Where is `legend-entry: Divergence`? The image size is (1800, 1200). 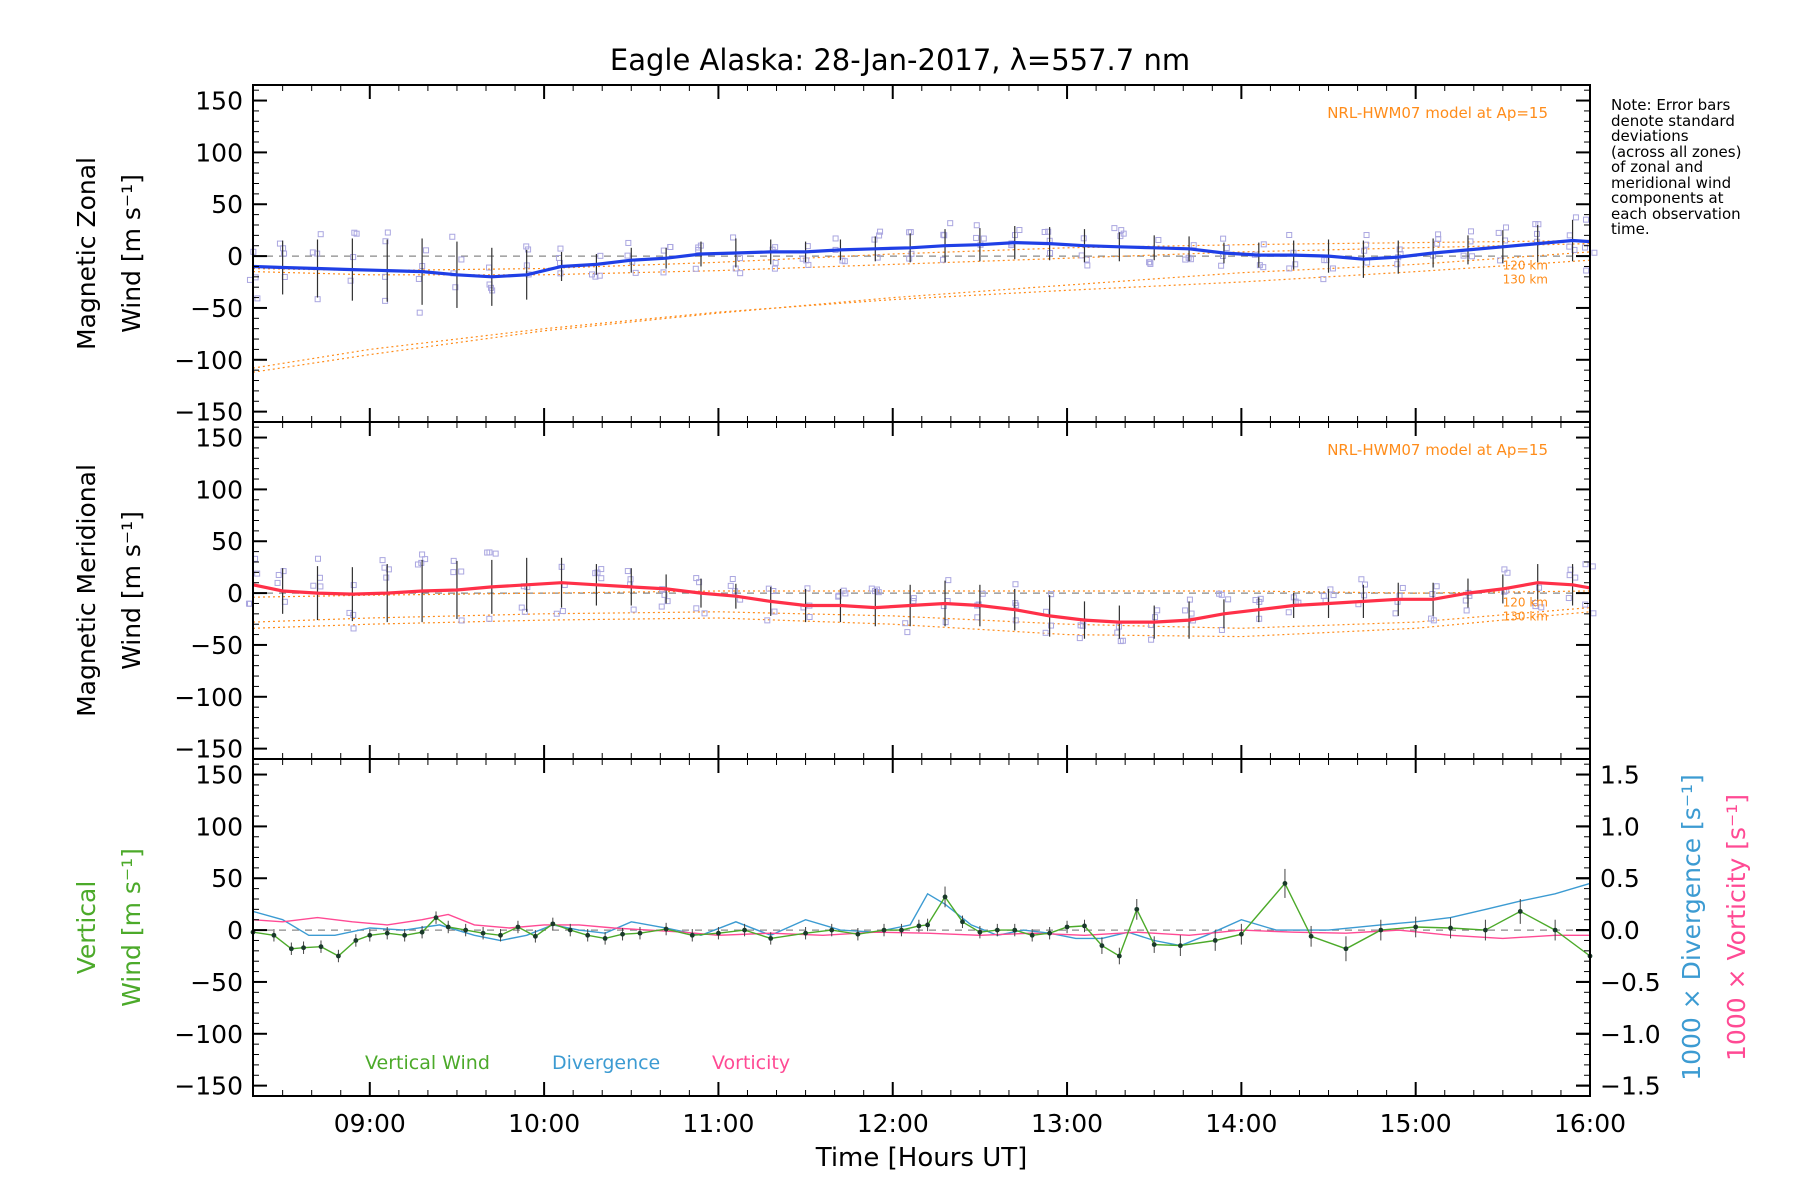 legend-entry: Divergence is located at coordinates (606, 1063).